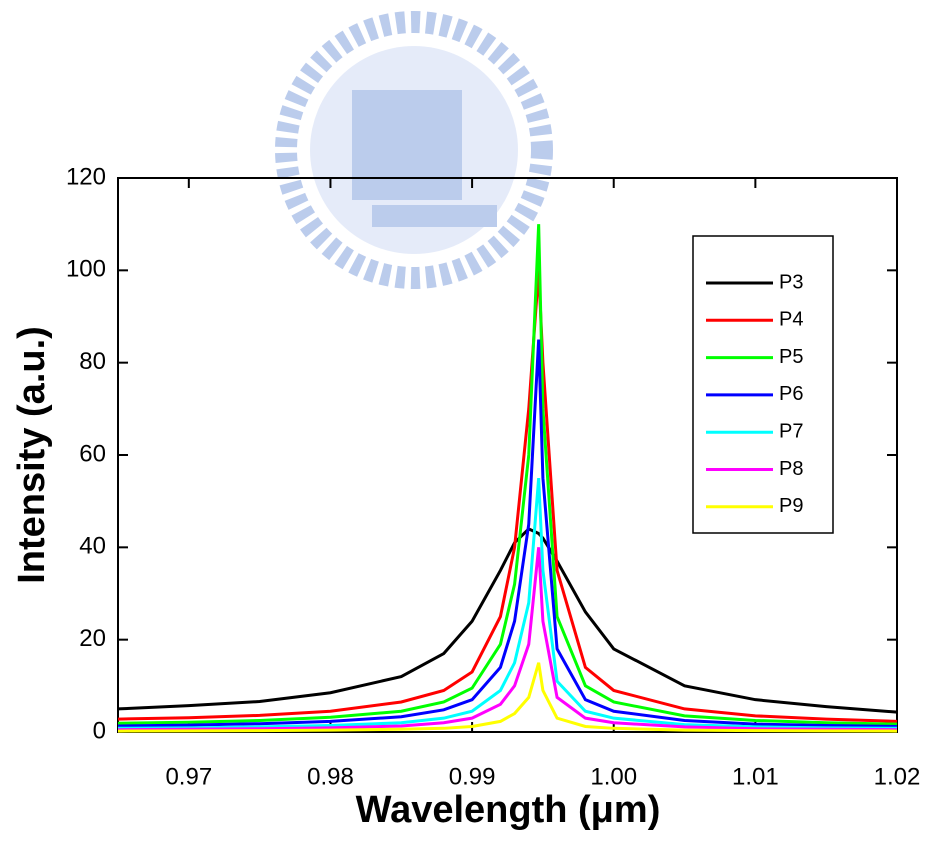  What do you see at coordinates (472, 776) in the screenshot?
I see `x-tick-label: 0.99` at bounding box center [472, 776].